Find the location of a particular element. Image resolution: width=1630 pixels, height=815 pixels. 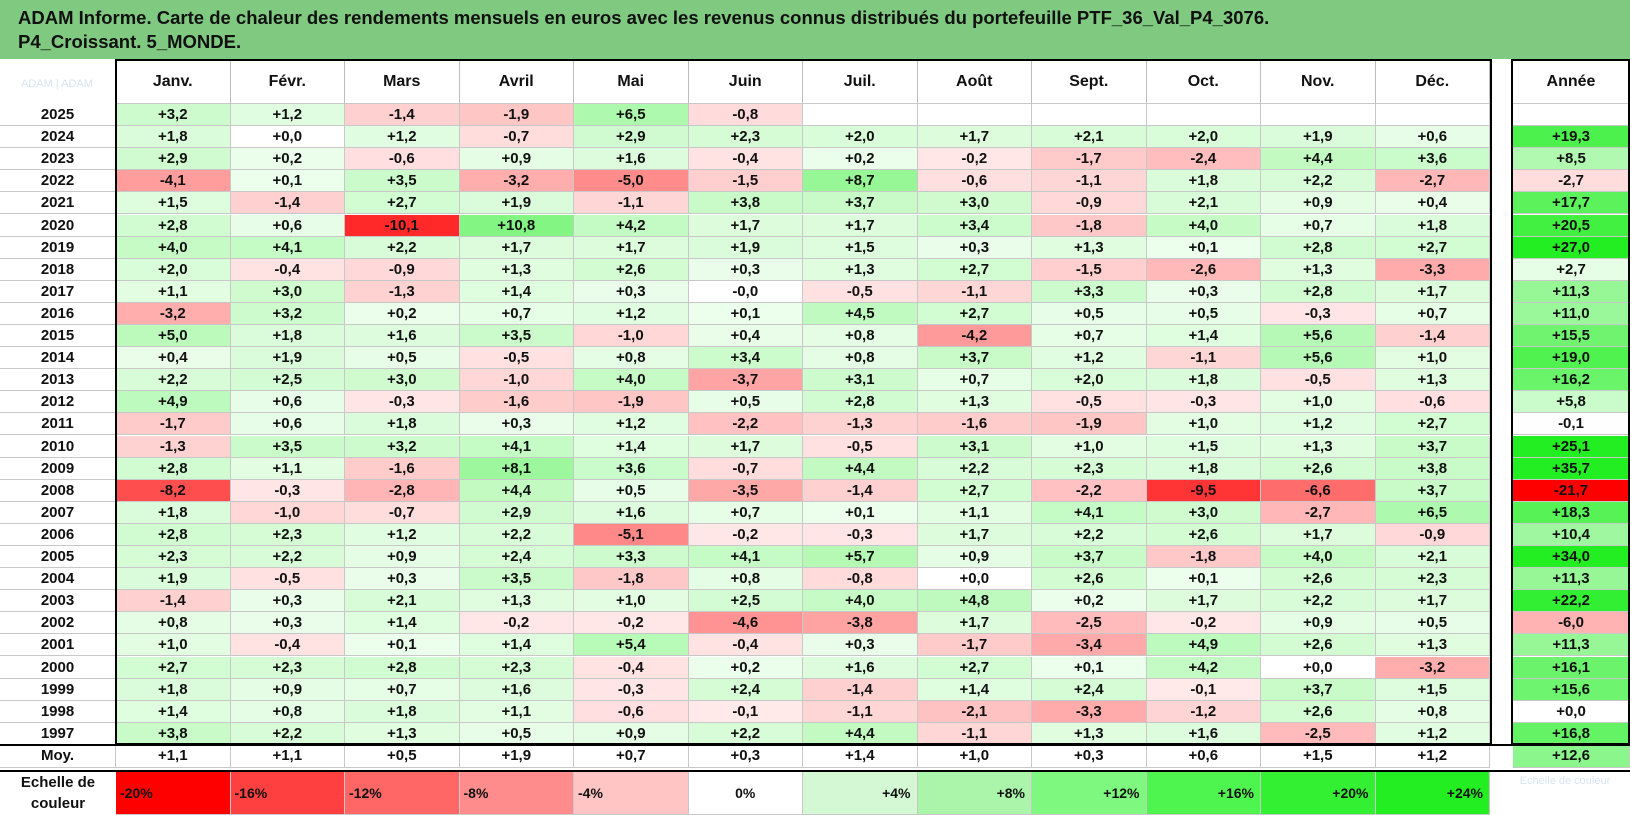

heatmap-cell: +3,5 is located at coordinates (516, 579).